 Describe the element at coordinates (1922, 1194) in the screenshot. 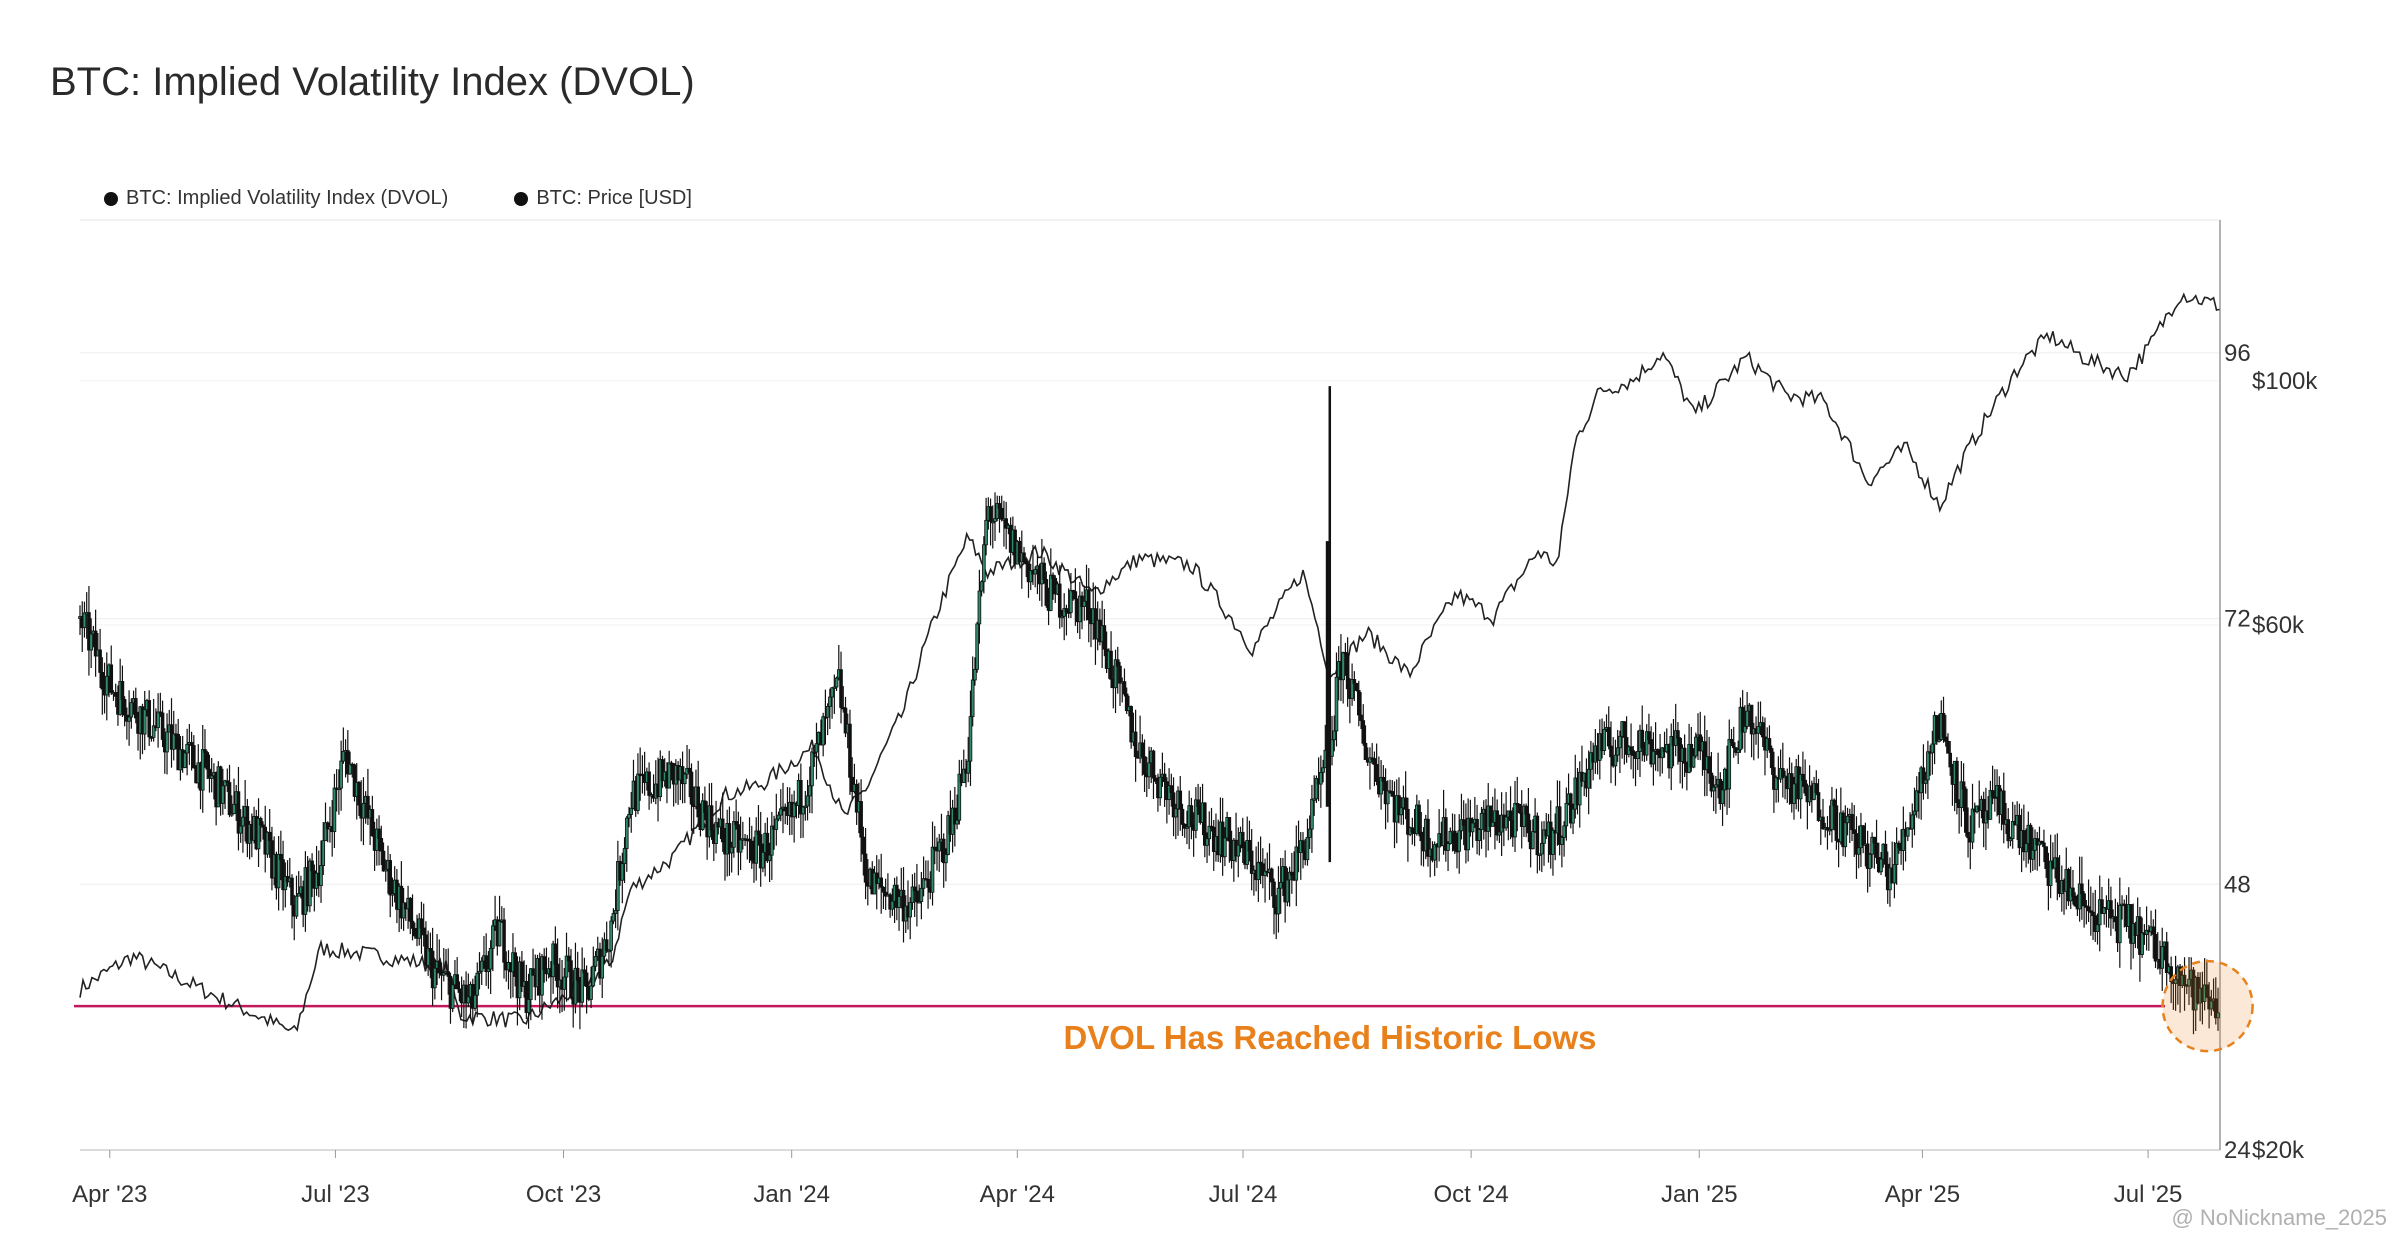

I see `x-tick-label: Apr '25` at that location.